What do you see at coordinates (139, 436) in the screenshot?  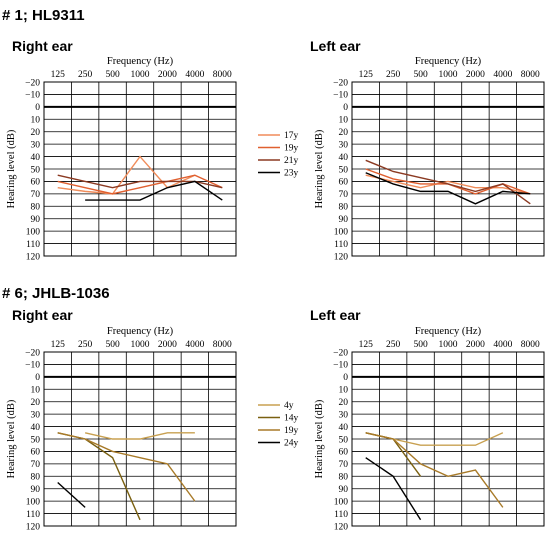 I see `series-line-4y` at bounding box center [139, 436].